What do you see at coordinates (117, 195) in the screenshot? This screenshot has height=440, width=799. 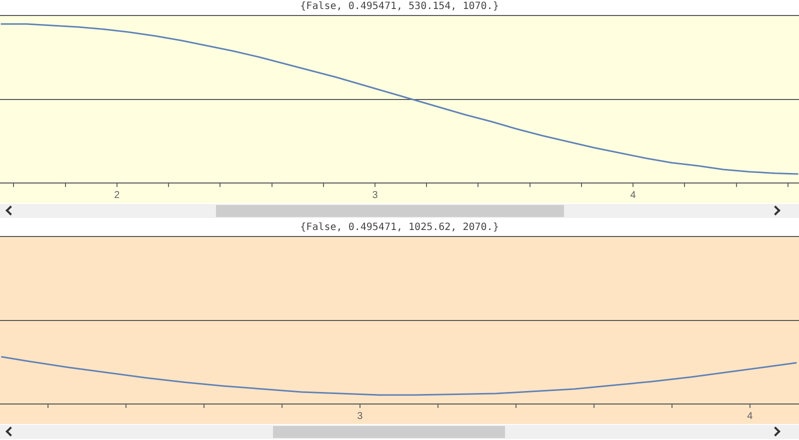 I see `x-tick-label: 2` at bounding box center [117, 195].